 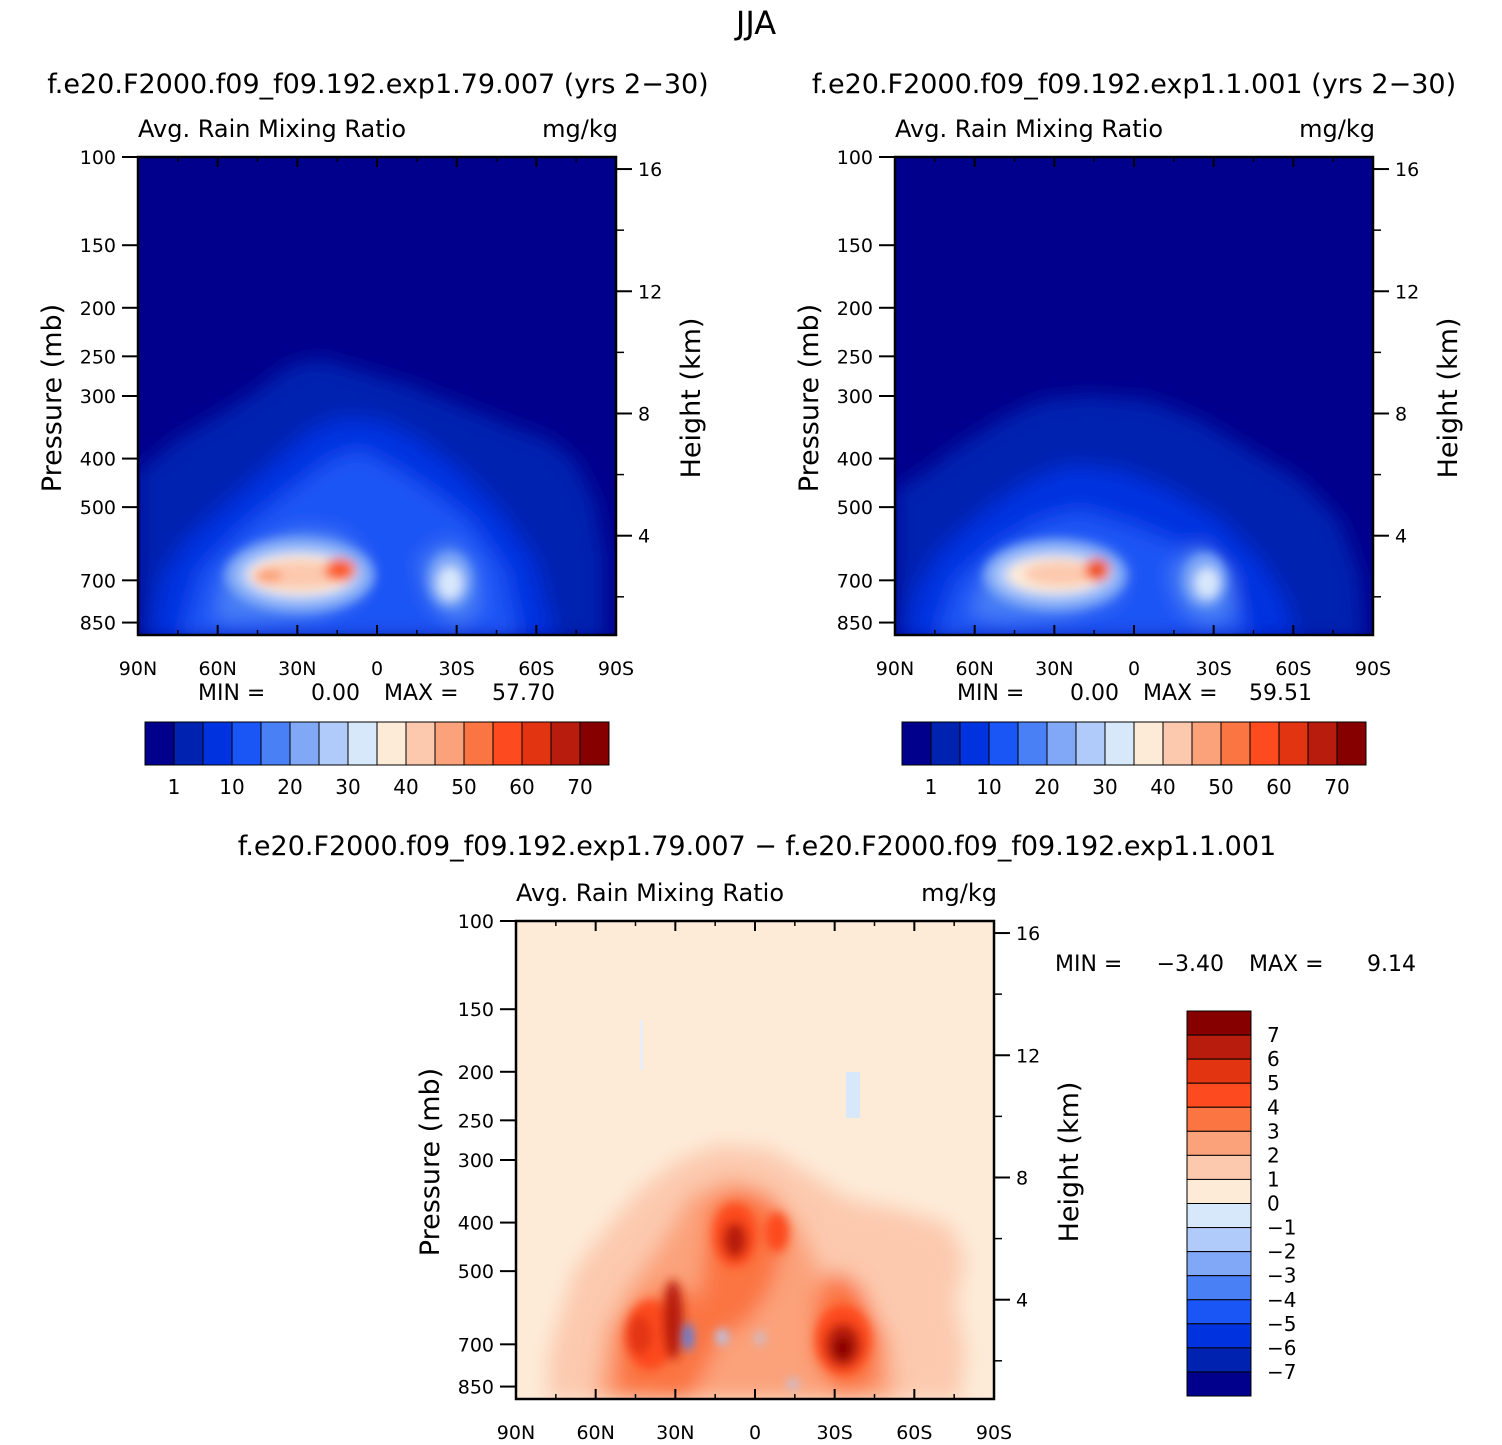 What do you see at coordinates (340, 570) in the screenshot?
I see `panel-1-core-c12` at bounding box center [340, 570].